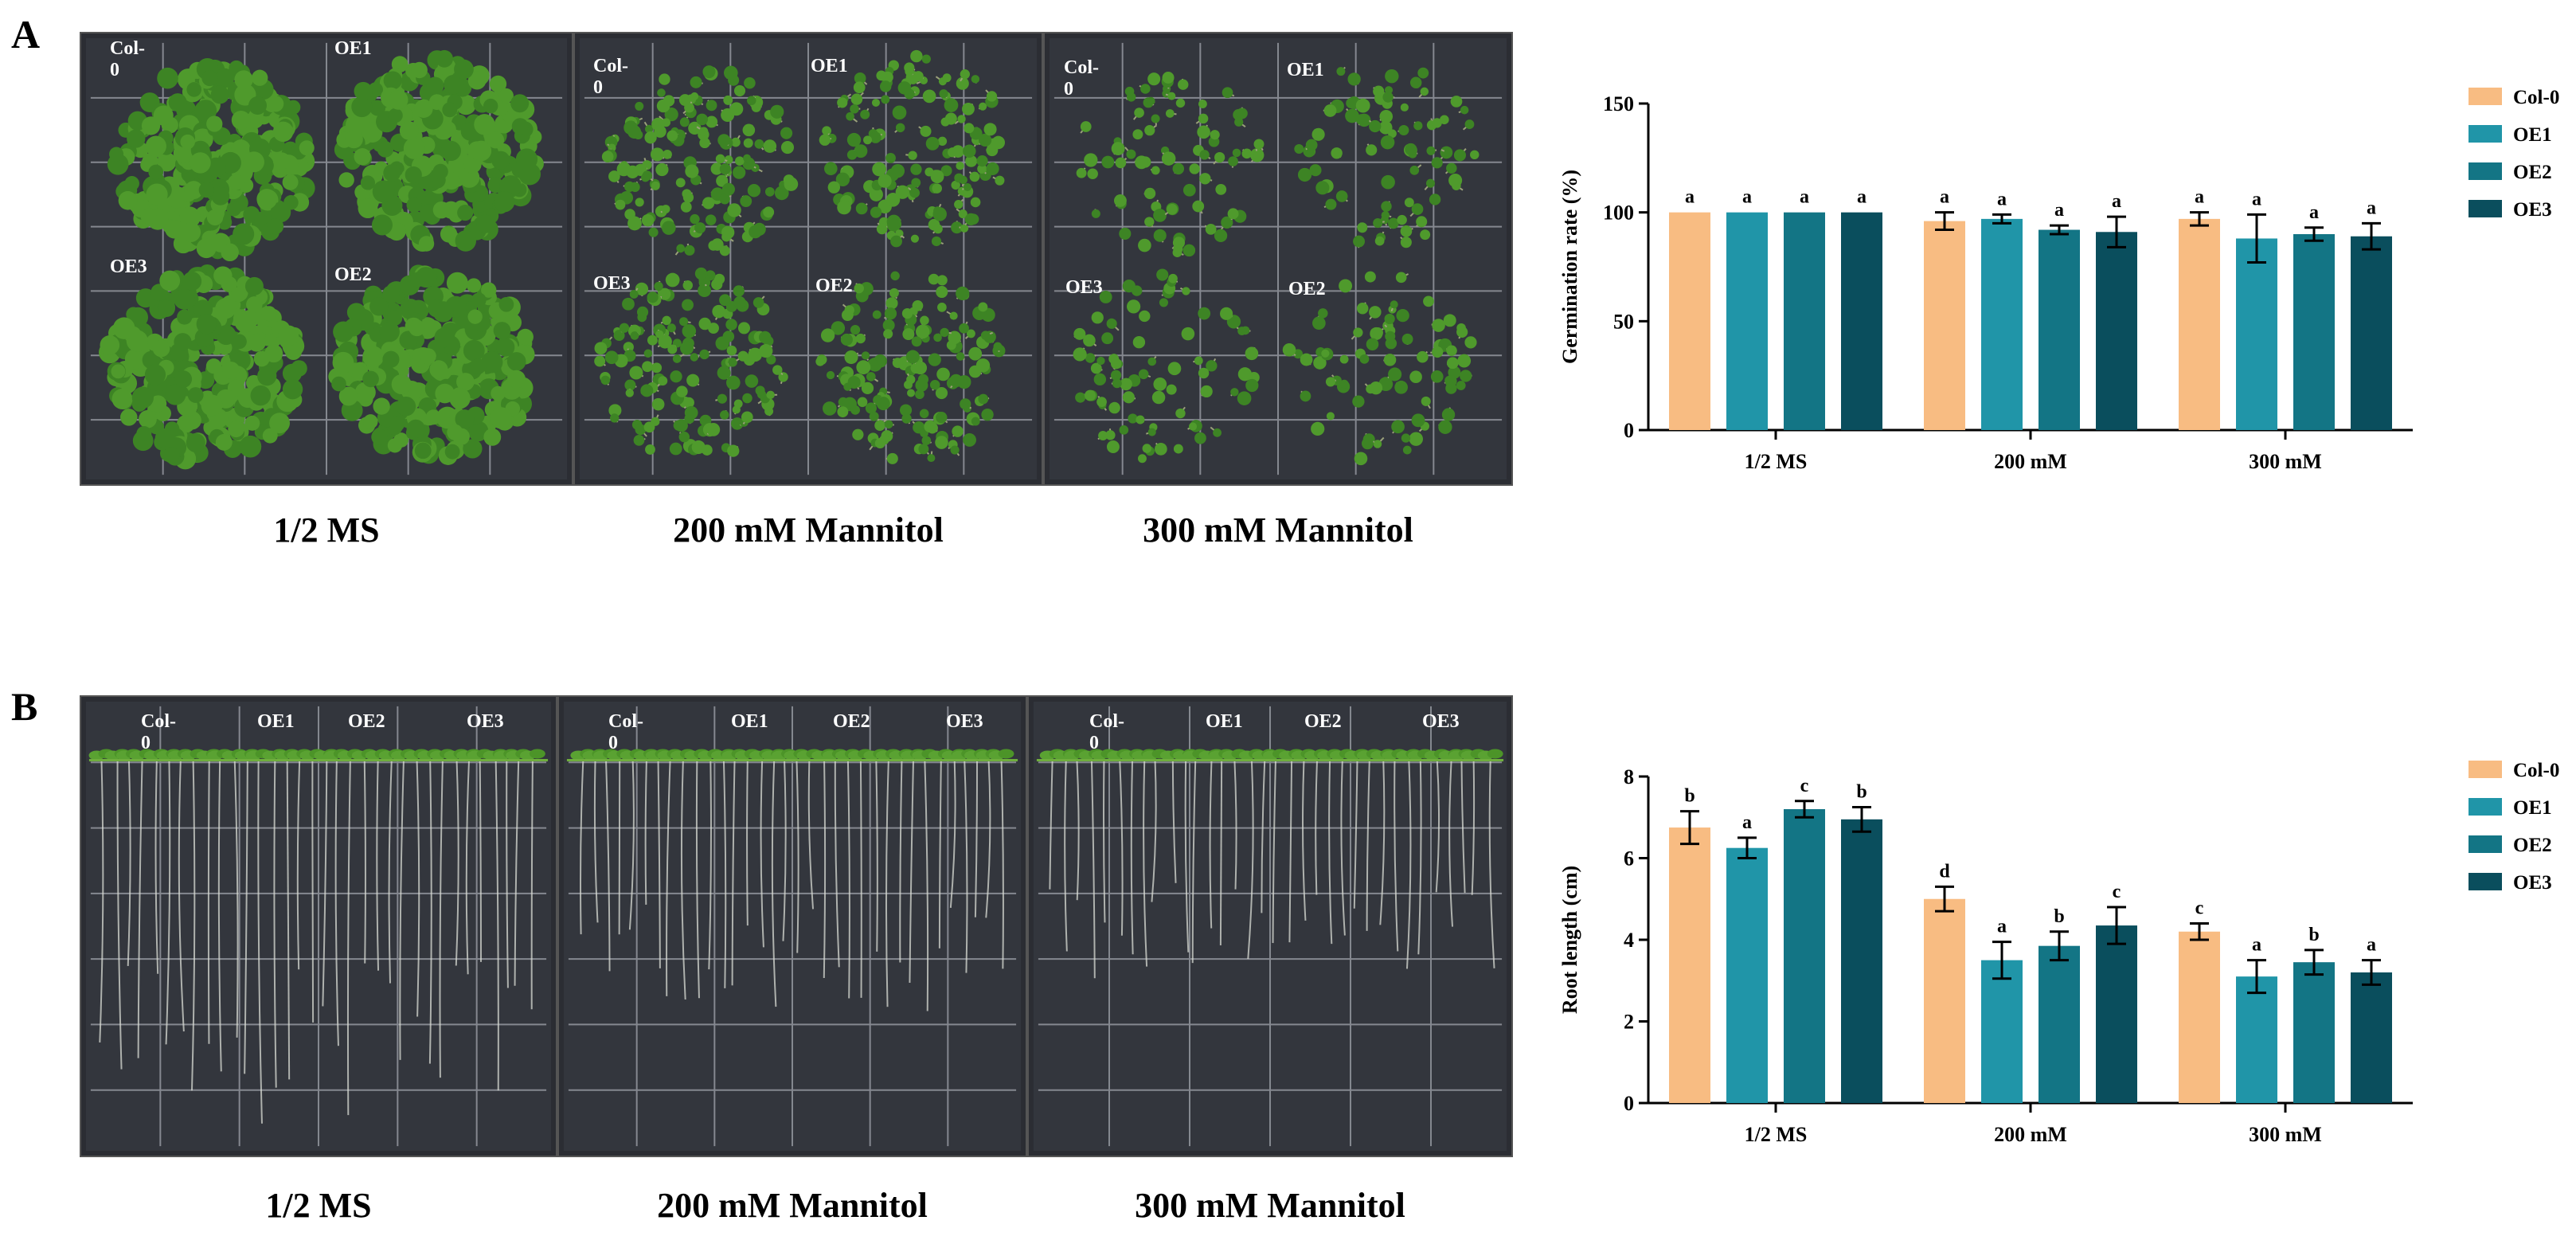 The width and height of the screenshot is (2576, 1244). Describe the element at coordinates (1629, 941) in the screenshot. I see `y-tick-label: 4` at that location.